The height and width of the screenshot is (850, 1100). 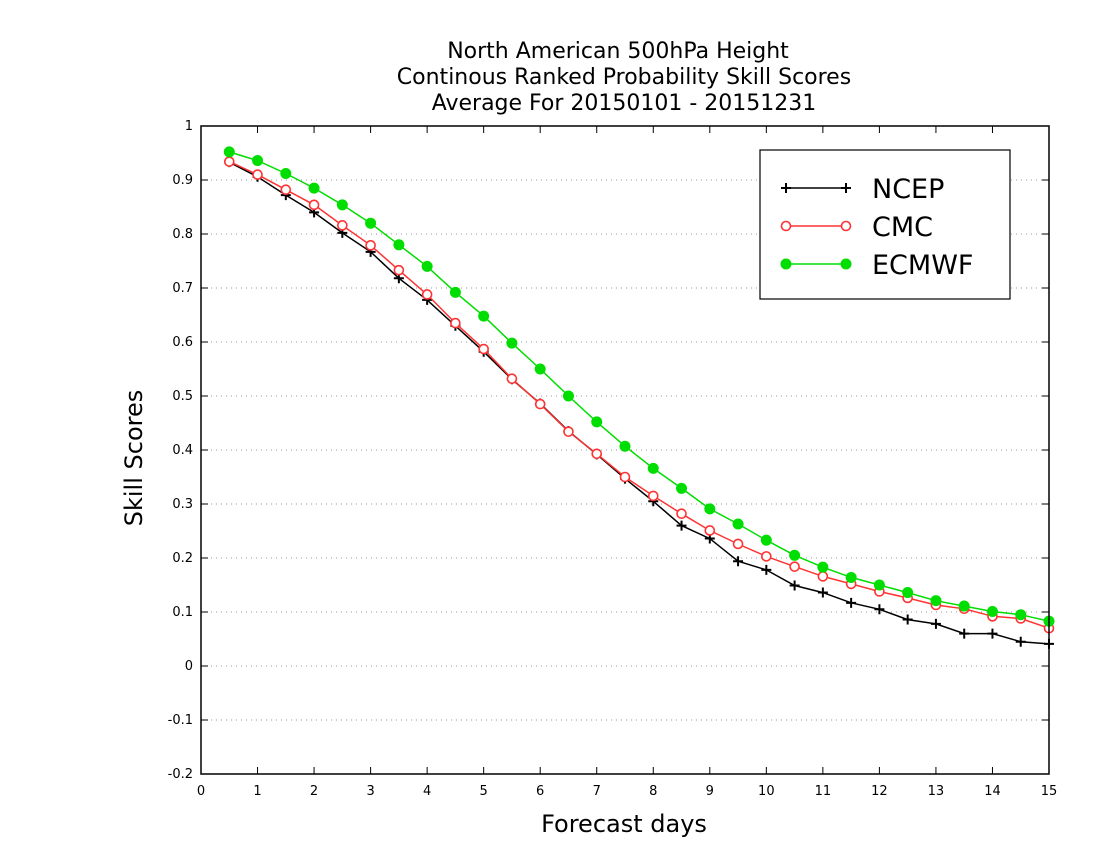 I want to click on y-tick-label: 0.2, so click(x=182, y=558).